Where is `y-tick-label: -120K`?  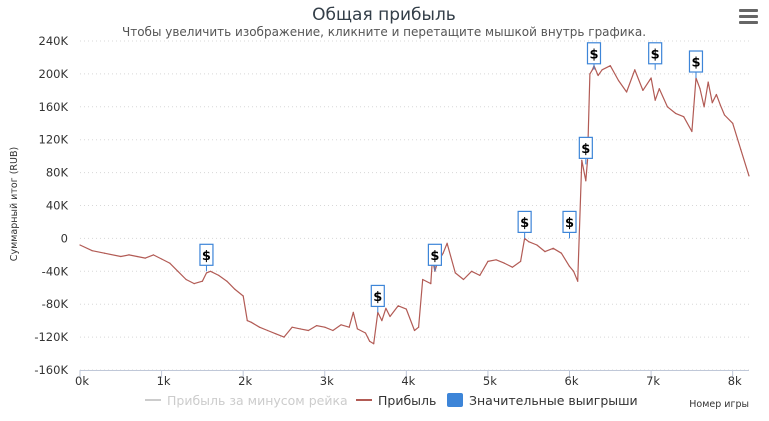 y-tick-label: -120K is located at coordinates (51, 337).